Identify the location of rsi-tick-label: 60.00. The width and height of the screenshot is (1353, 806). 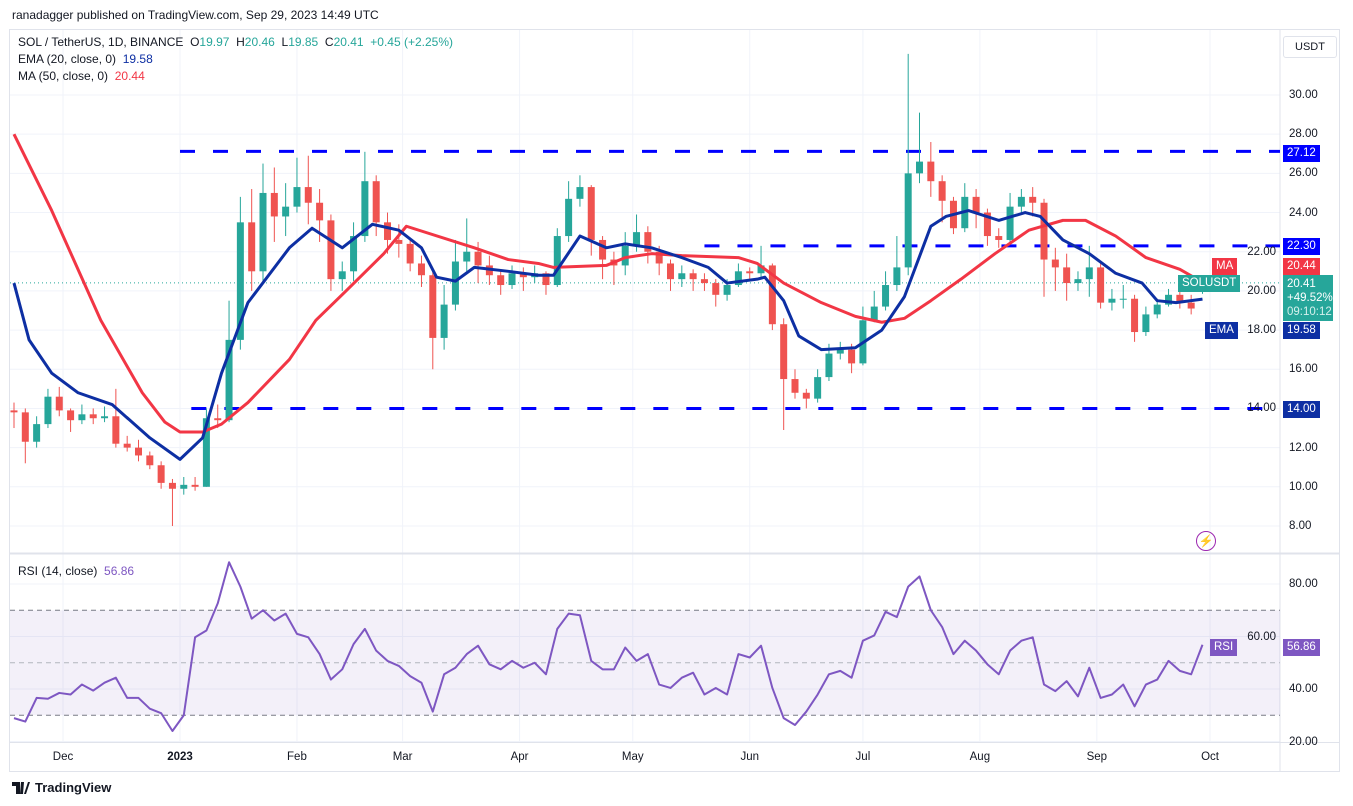
(1261, 636).